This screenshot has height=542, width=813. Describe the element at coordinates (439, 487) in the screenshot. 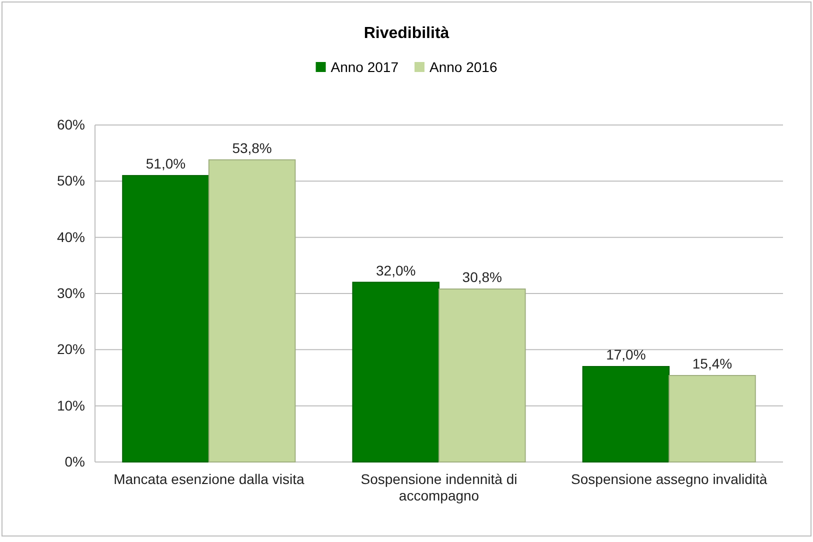

I see `x-tick-label: Sospensione indennità di accompagno` at that location.